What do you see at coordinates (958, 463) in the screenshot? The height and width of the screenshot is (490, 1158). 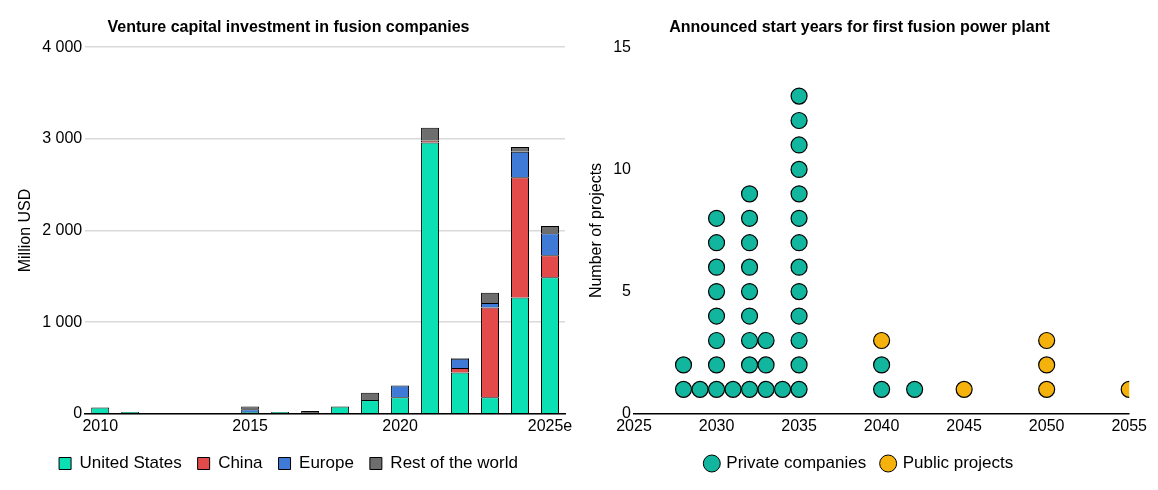 I see `legend-label: Public projects` at bounding box center [958, 463].